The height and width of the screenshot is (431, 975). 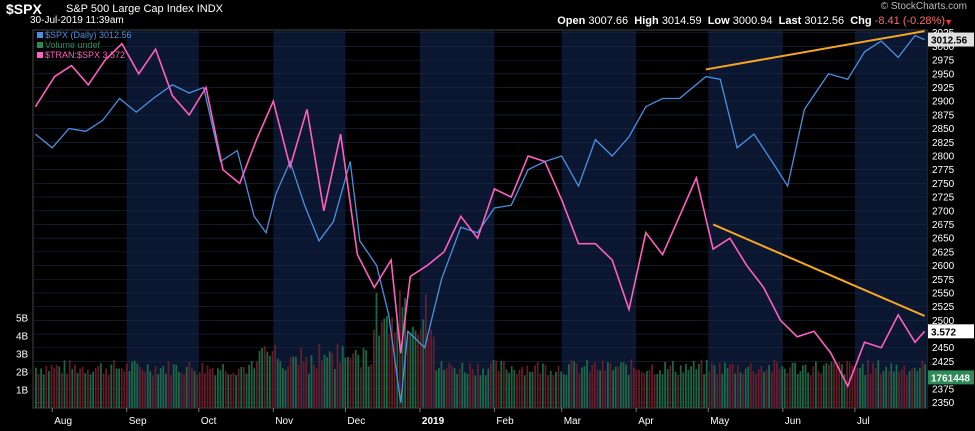 I want to click on price-tick-label: 2900, so click(x=943, y=102).